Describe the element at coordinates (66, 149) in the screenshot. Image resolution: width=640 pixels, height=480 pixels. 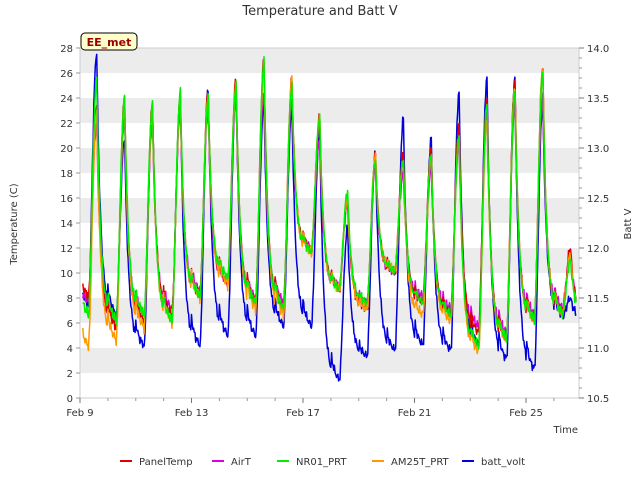
I see `y-tick-label: 20` at that location.